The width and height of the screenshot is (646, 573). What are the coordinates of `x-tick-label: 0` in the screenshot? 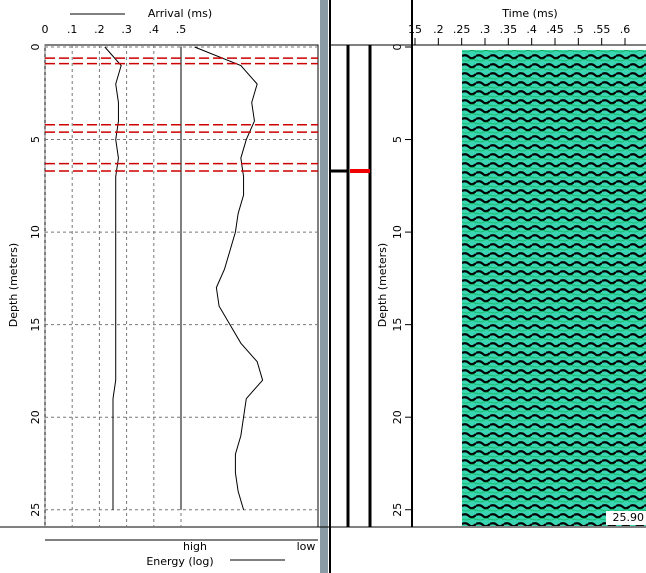 It's located at (45, 29).